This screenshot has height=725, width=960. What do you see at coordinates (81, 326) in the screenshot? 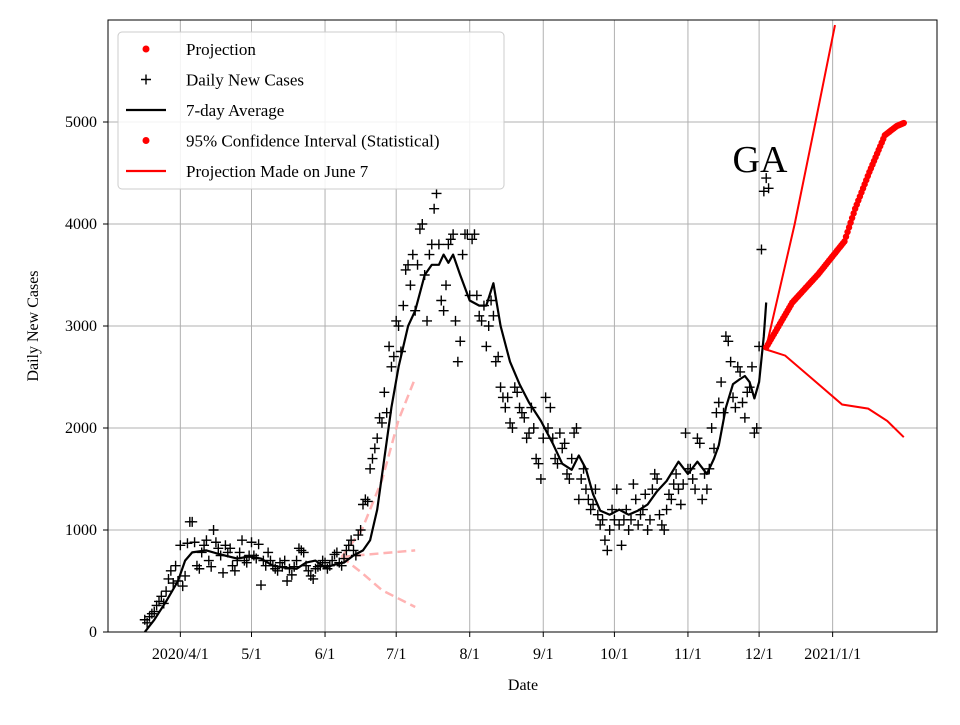
I see `y-tick-label: 3000` at bounding box center [81, 326].